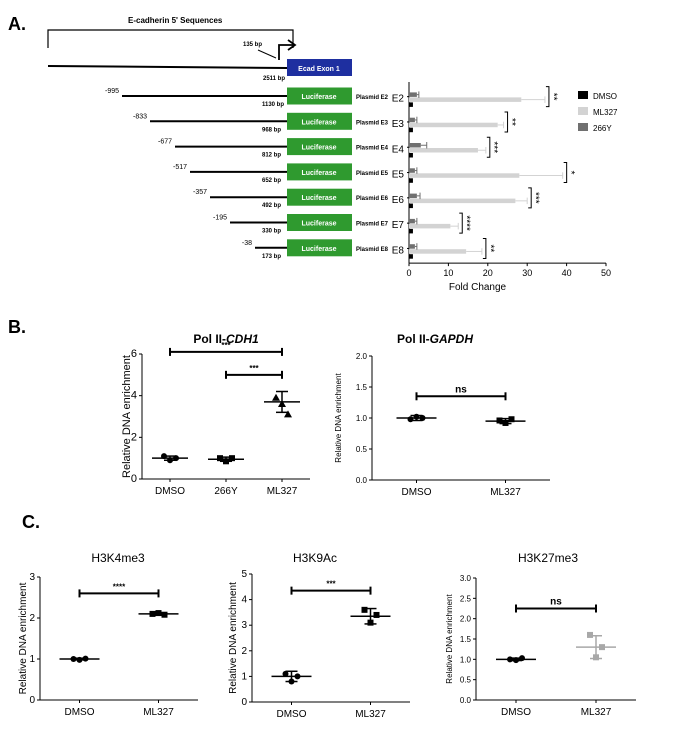 Image resolution: width=684 pixels, height=745 pixels. Describe the element at coordinates (372, 98) in the screenshot. I see `plasmid-label: Plasmid E2` at that location.